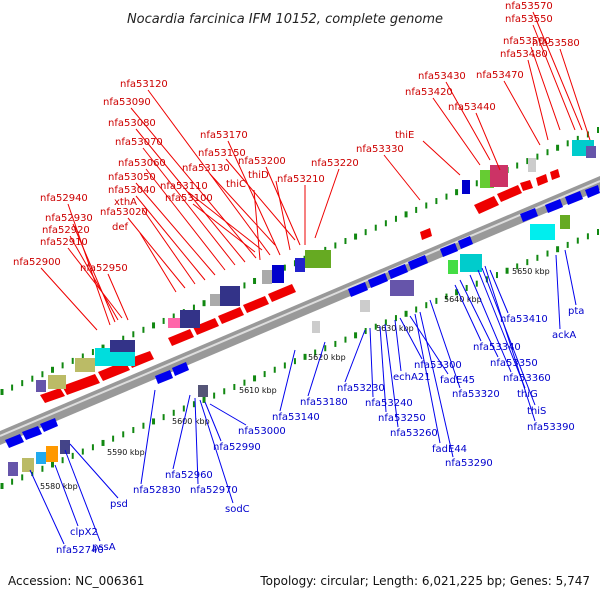 The height and width of the screenshot is (600, 600). What do you see at coordinates (361, 388) in the screenshot?
I see `gene-label-bottom: nfa53230` at bounding box center [361, 388].